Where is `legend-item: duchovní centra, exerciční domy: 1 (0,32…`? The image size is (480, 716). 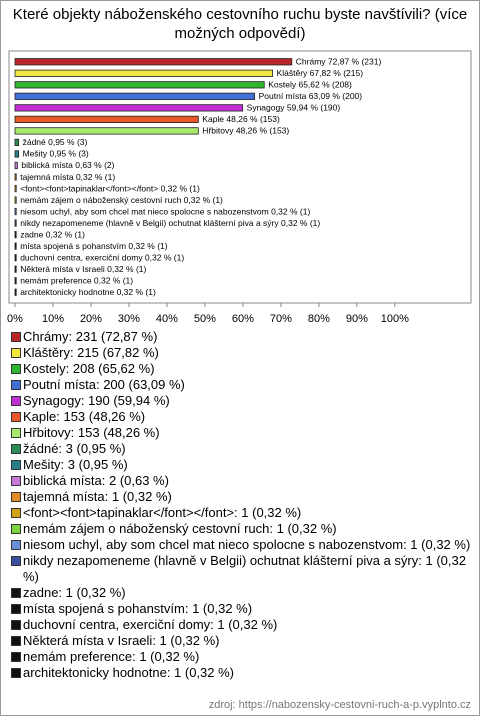 legend-item: duchovní centra, exerciční domy: 1 (0,32… is located at coordinates (240, 625).